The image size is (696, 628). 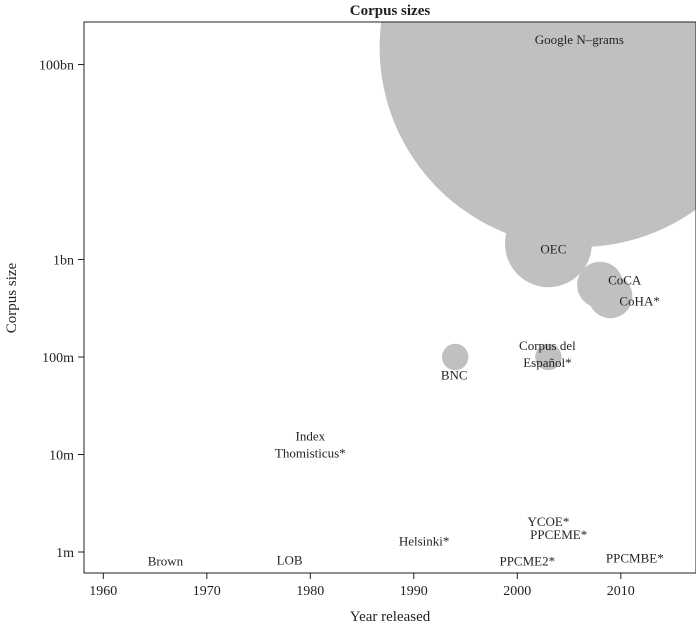 What do you see at coordinates (310, 445) in the screenshot?
I see `bubble-label-index-thomisticus: Index Thomisticus*` at bounding box center [310, 445].